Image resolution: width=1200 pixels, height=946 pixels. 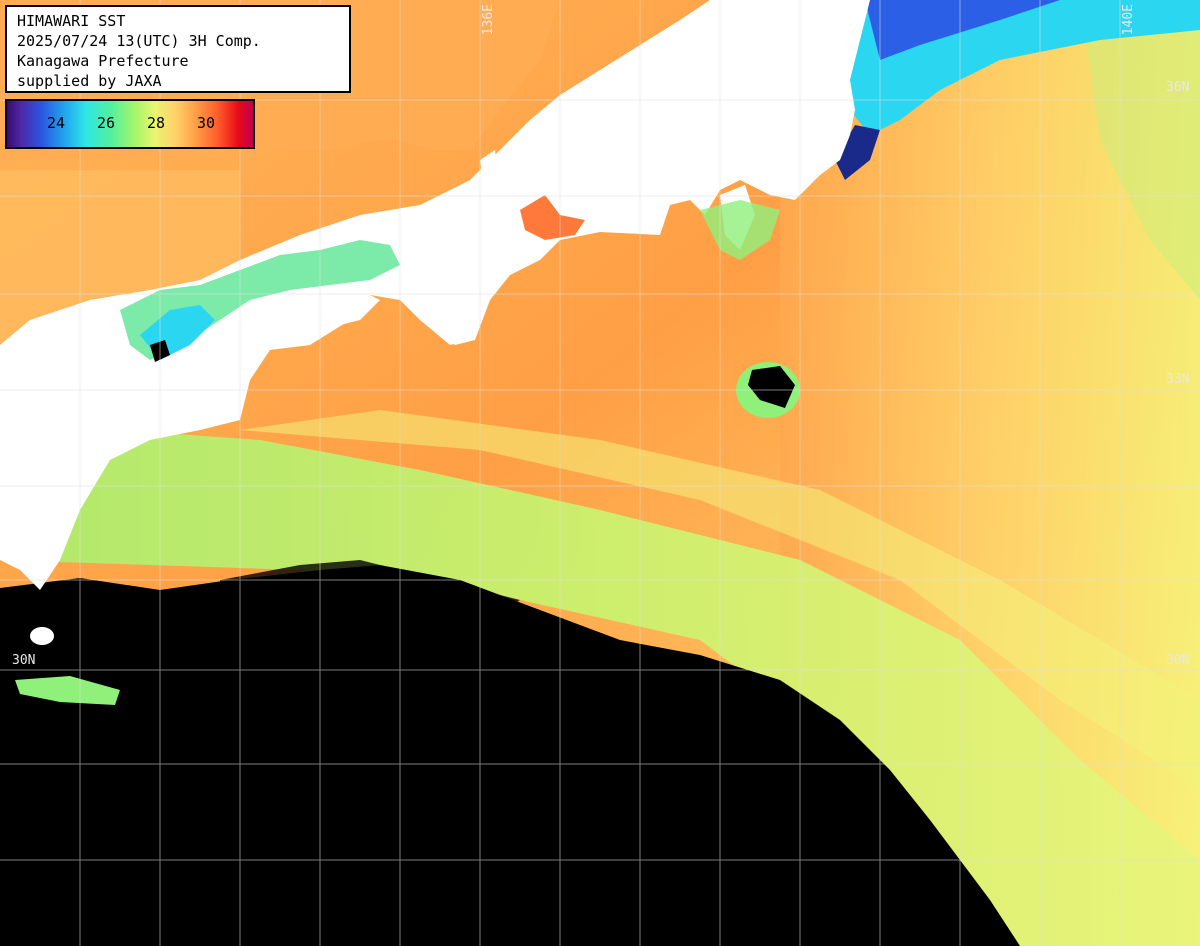 What do you see at coordinates (89, 81) in the screenshot?
I see `credit-line: supplied by JAXA` at bounding box center [89, 81].